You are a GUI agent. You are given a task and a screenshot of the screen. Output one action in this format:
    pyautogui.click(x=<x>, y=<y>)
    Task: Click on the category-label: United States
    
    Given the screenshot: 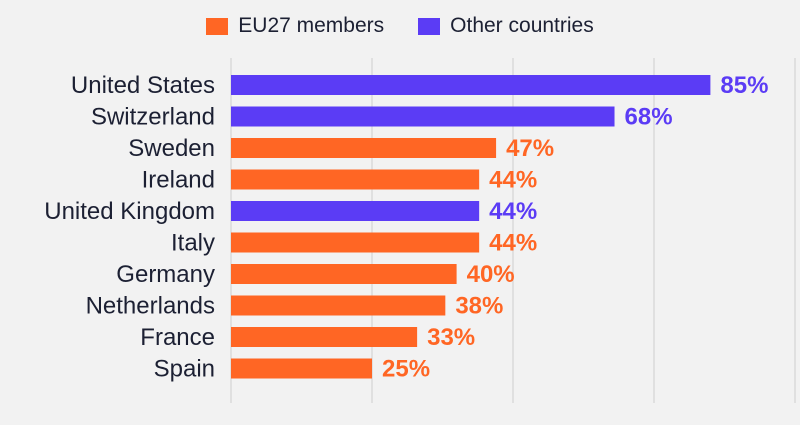 What is the action you would take?
    pyautogui.click(x=143, y=85)
    